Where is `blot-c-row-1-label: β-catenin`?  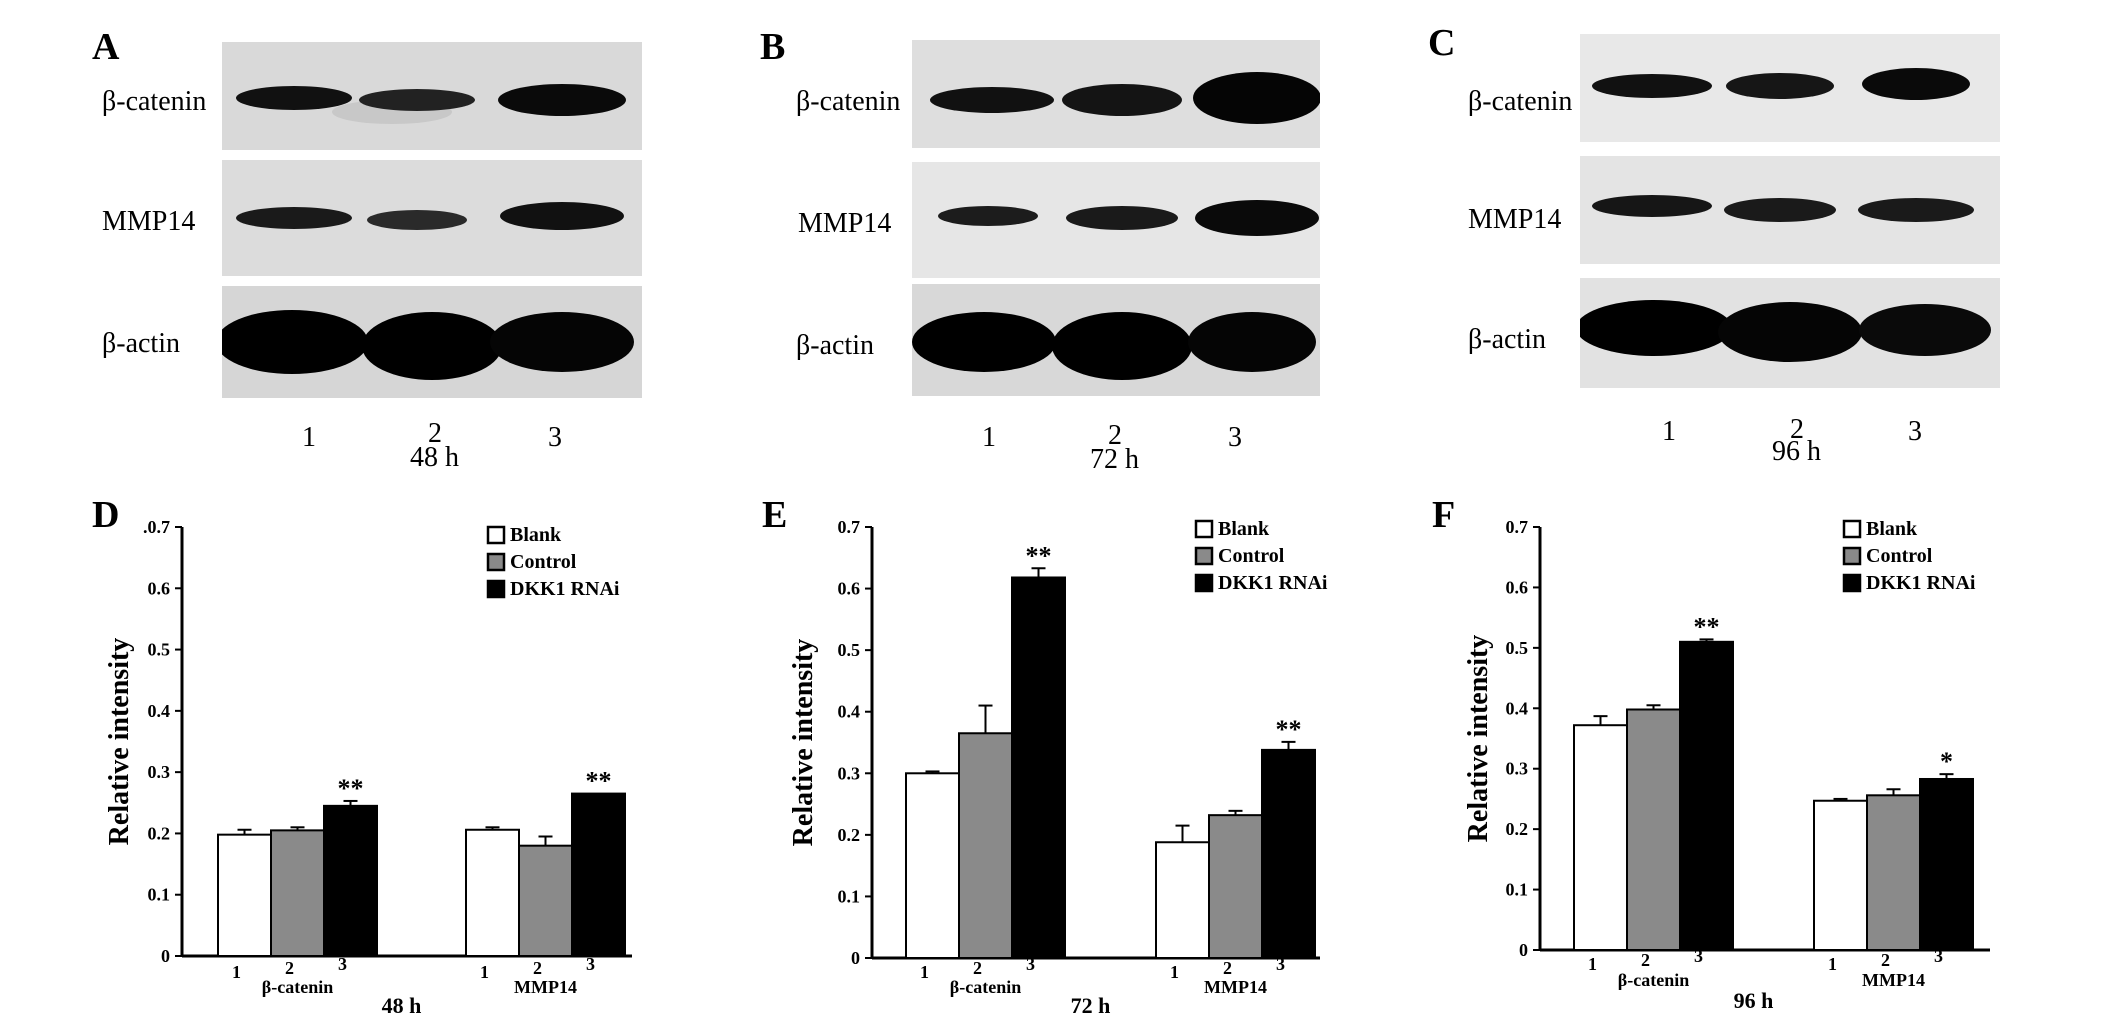 blot-c-row-1-label: β-catenin is located at coordinates (1520, 101).